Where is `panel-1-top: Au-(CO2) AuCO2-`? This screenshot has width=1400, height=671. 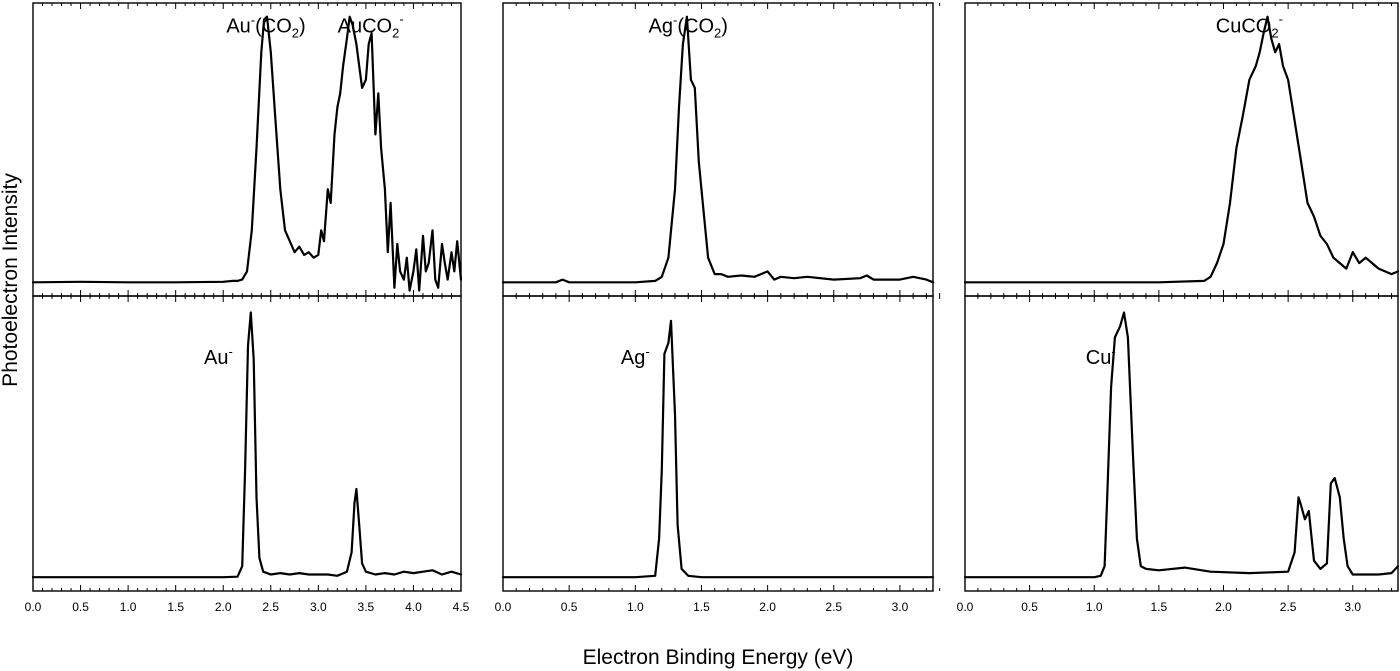
panel-1-top: Au-(CO2) AuCO2- is located at coordinates (247, 149).